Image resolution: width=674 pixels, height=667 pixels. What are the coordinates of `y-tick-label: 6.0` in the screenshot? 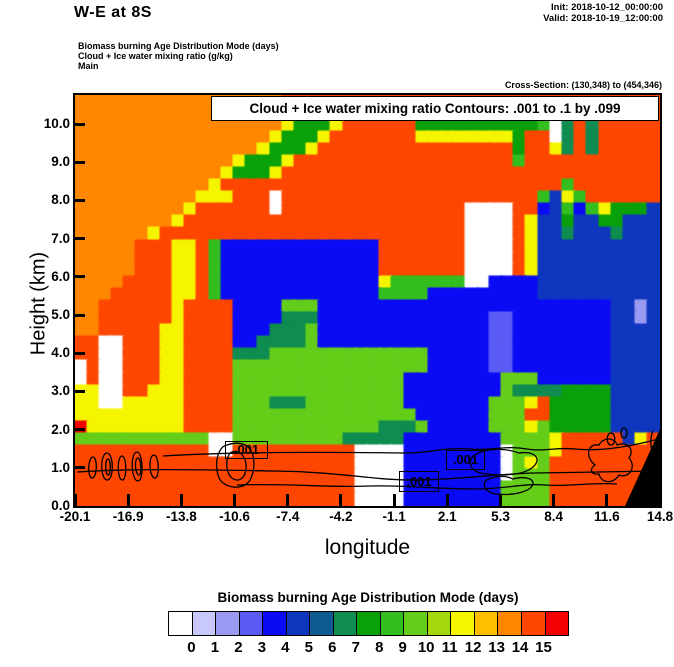 It's located at (60, 276).